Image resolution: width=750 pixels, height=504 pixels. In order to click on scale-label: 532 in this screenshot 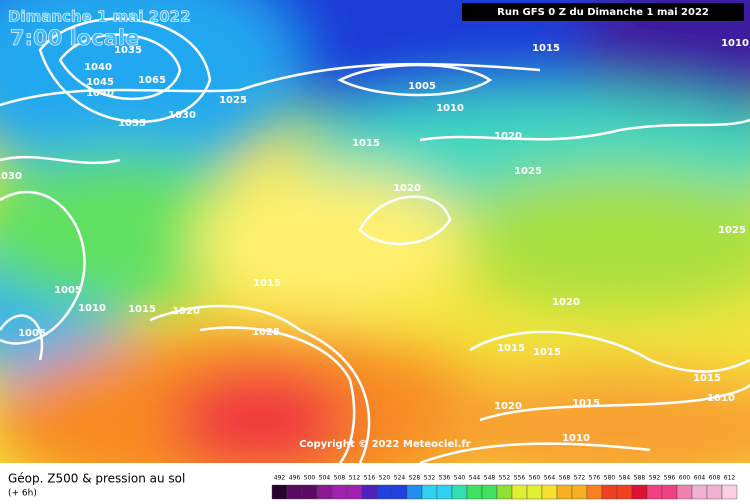, I will do `click(430, 478)`.